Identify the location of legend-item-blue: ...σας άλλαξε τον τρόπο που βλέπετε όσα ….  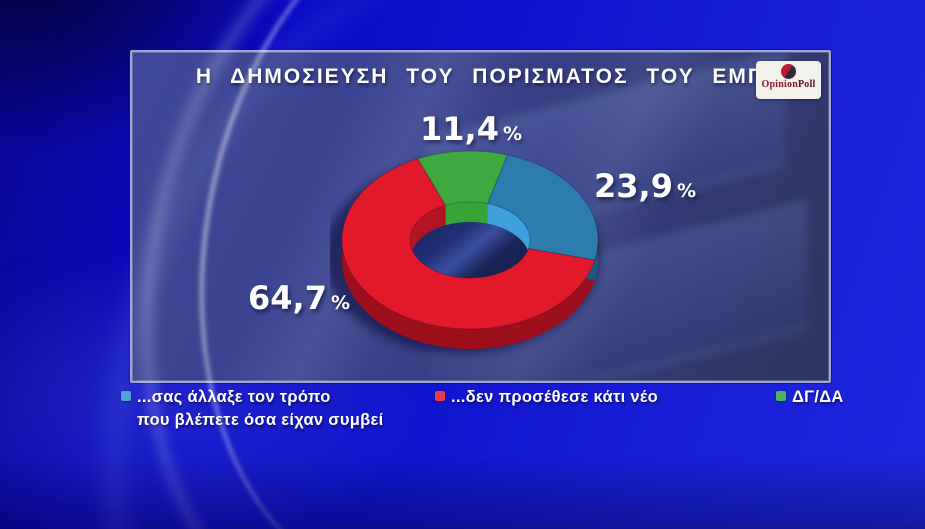
(252, 409).